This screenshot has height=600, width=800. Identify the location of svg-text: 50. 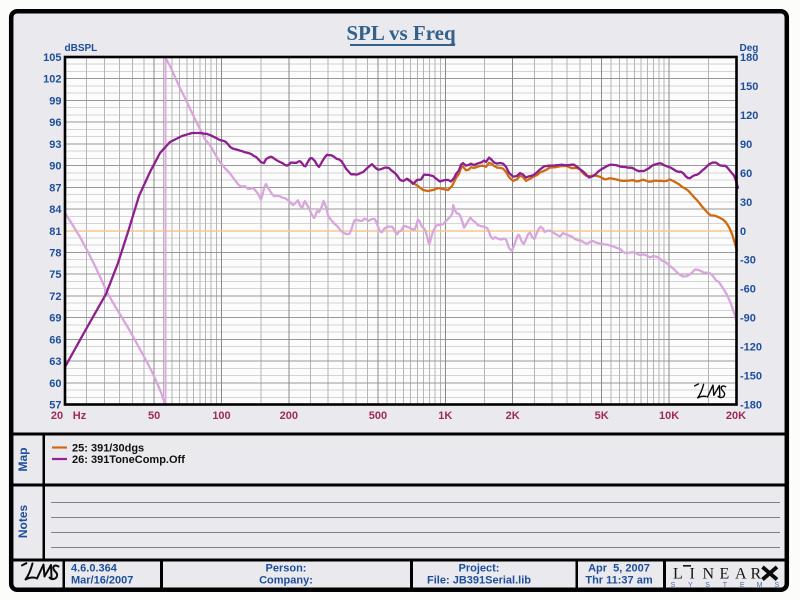
(154, 416).